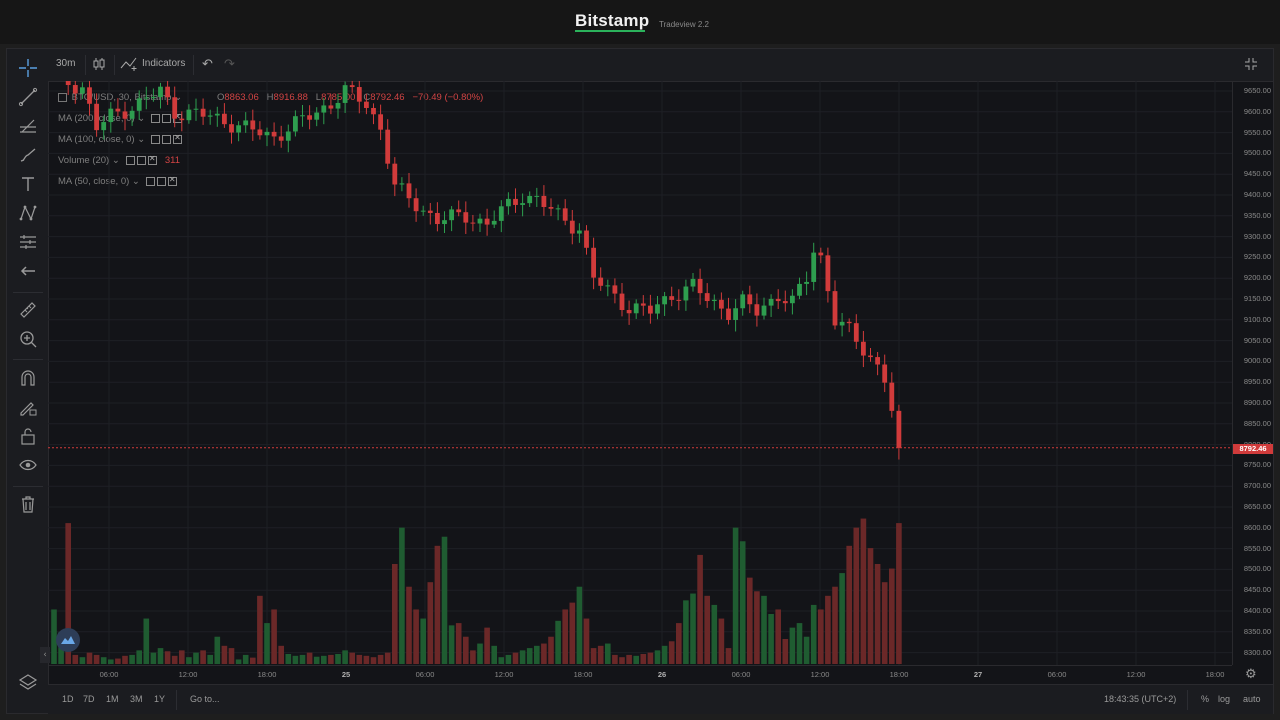 Image resolution: width=1280 pixels, height=720 pixels. What do you see at coordinates (45, 655) in the screenshot?
I see `collapse-arrow-icon: ‹` at bounding box center [45, 655].